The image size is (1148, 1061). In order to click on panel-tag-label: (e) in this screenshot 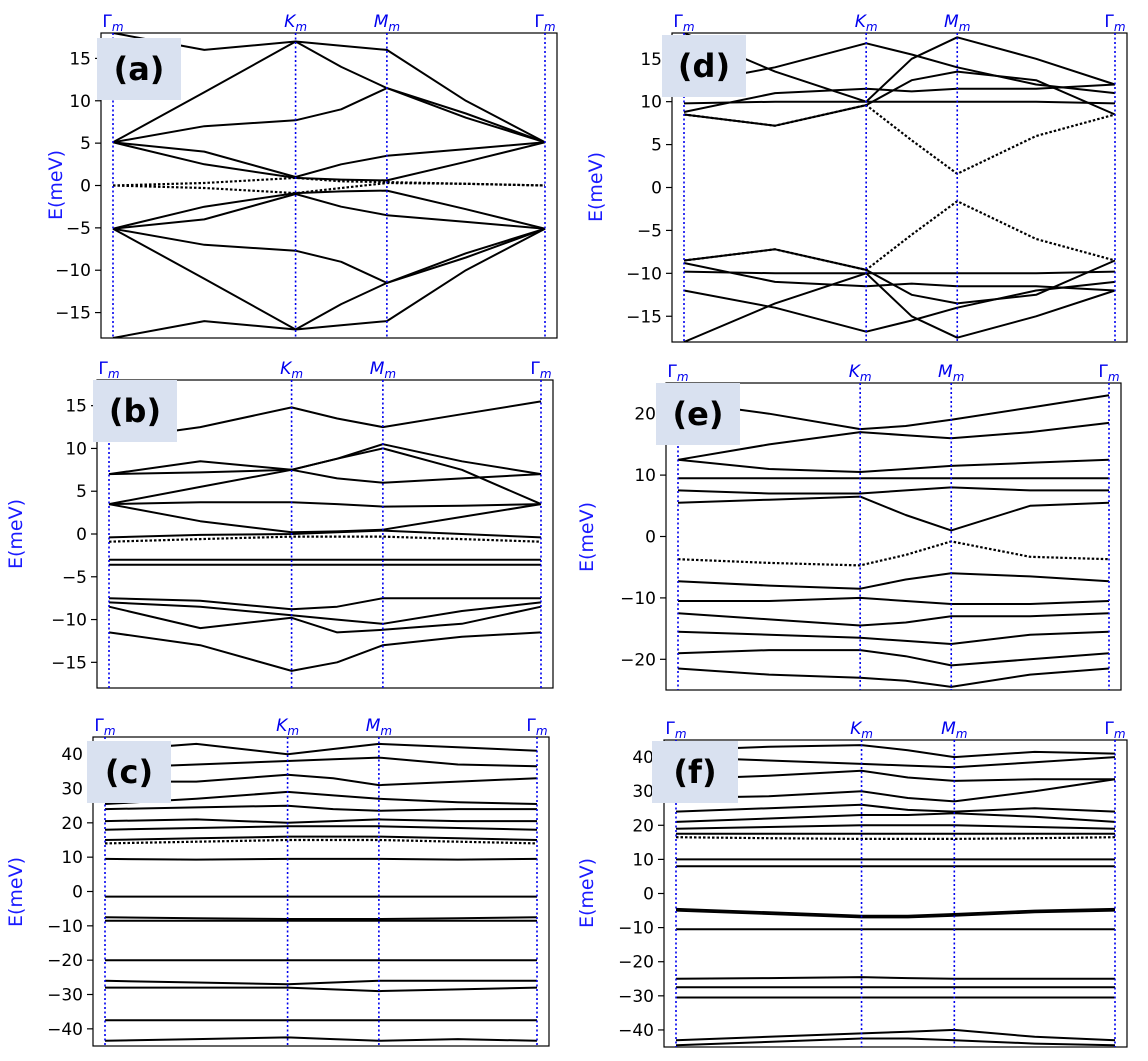, I will do `click(698, 414)`.